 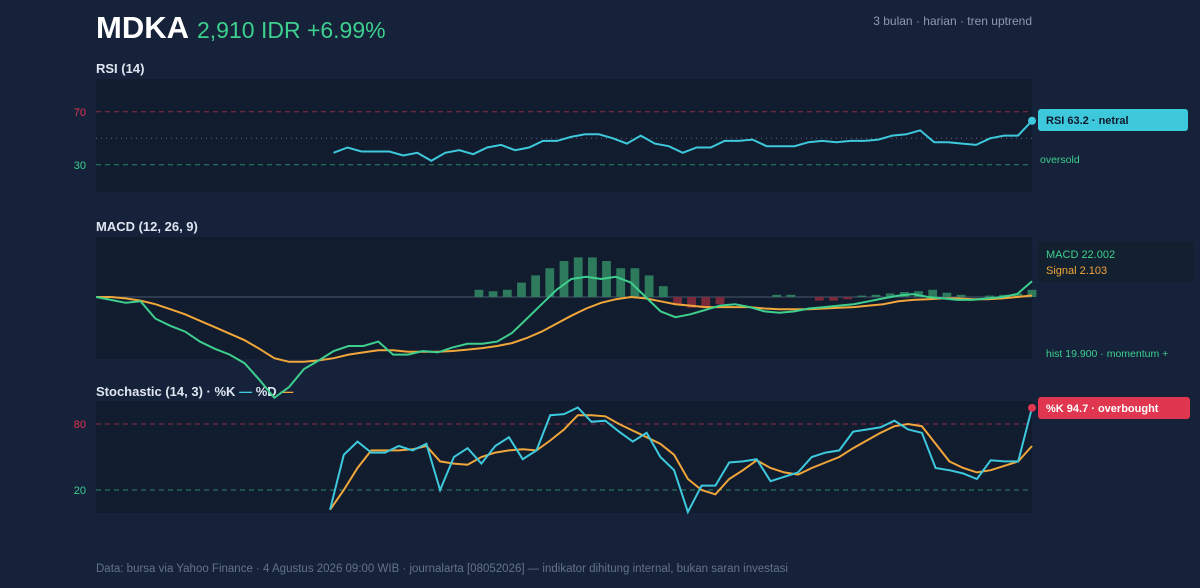 I want to click on price-change: 2,910 IDR +6.99%, so click(x=291, y=30).